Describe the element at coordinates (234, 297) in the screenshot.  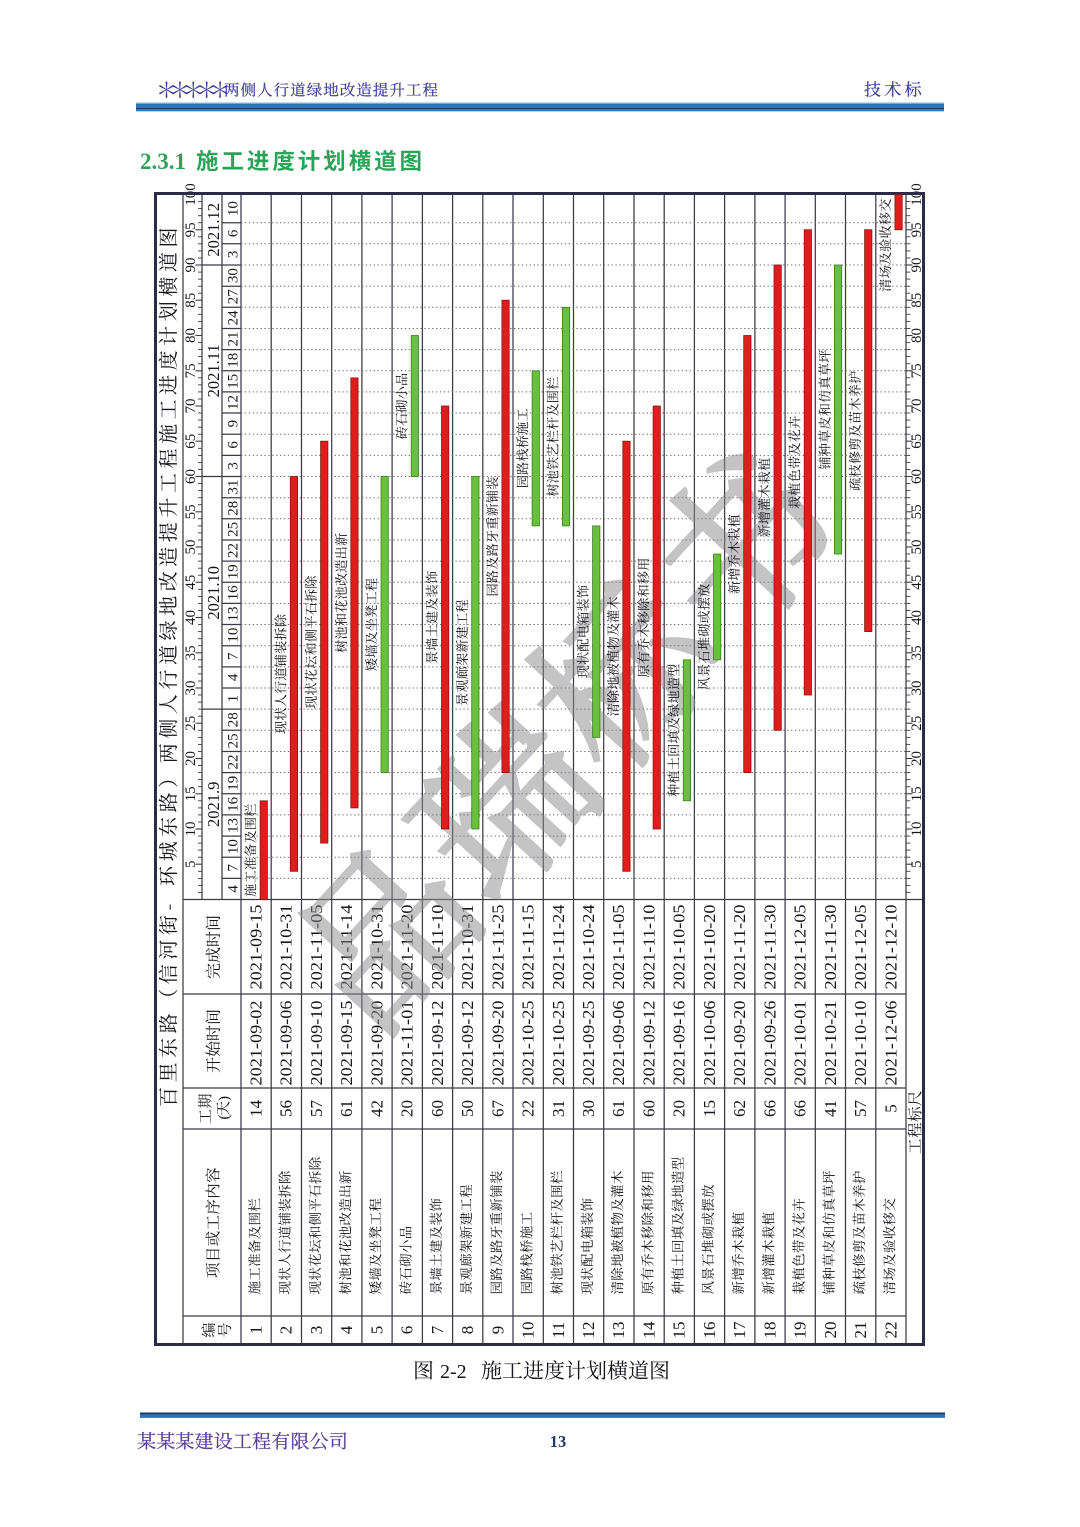
I see `svg-text: 27` at that location.